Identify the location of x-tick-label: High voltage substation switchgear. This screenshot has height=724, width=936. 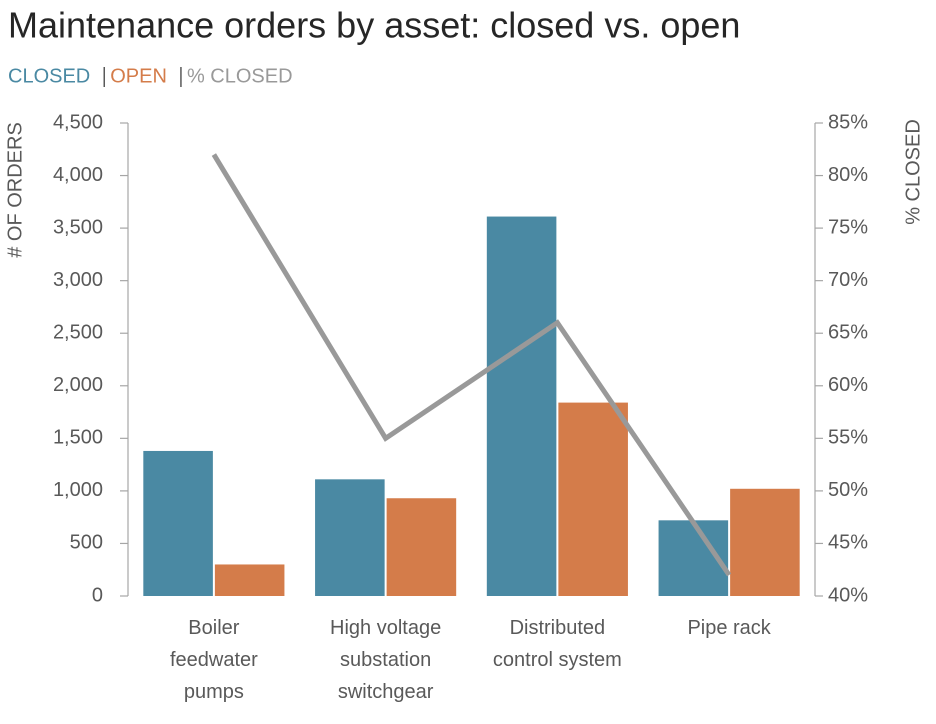
(385, 660).